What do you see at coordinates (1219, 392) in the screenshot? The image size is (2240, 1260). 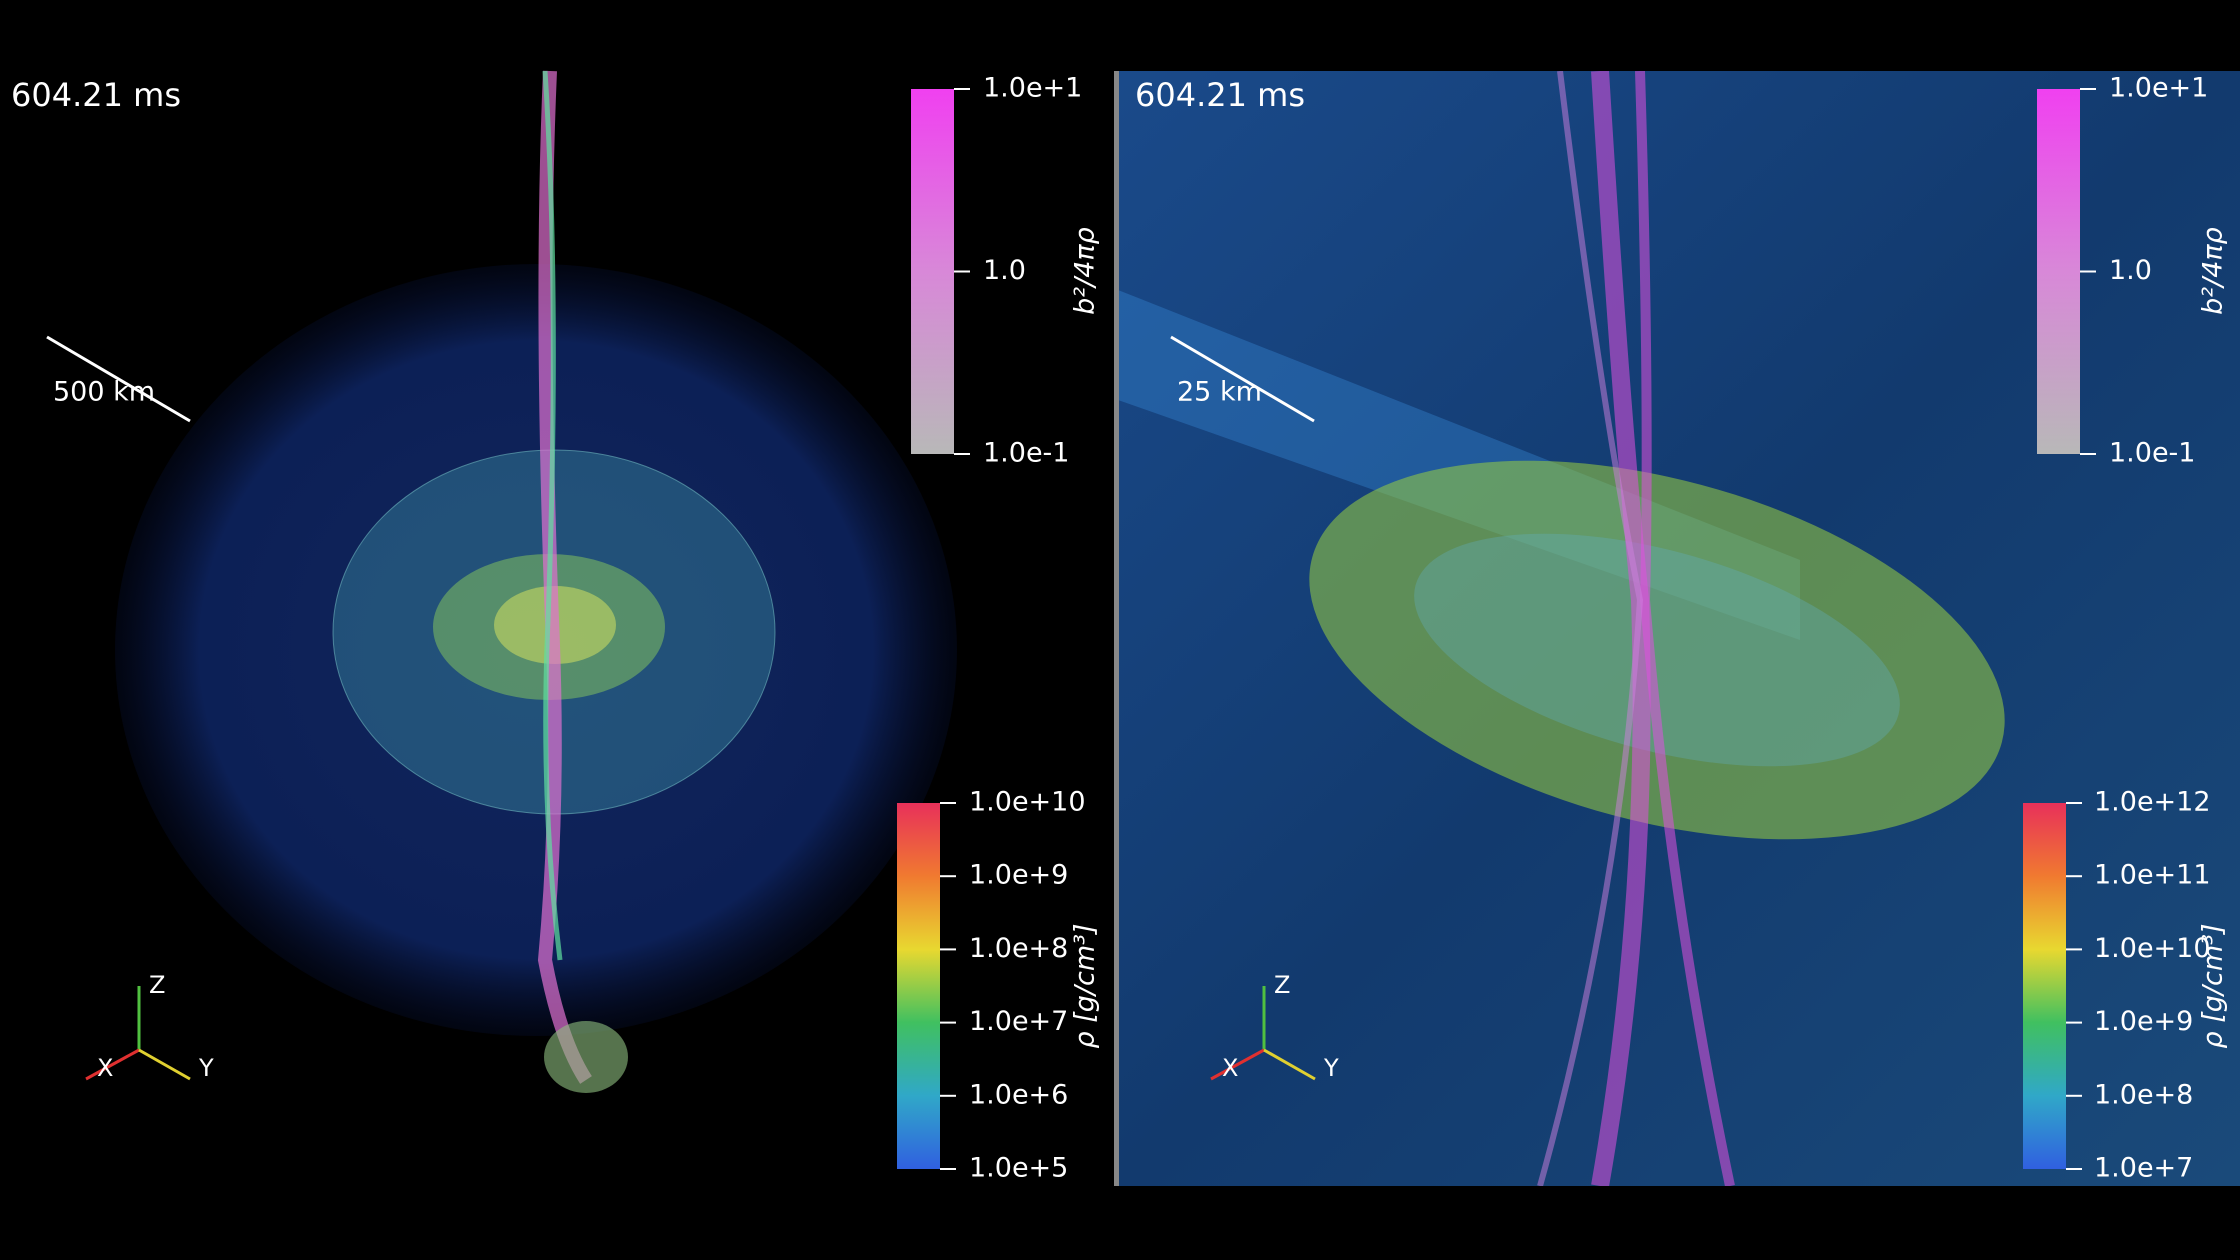 I see `scale-label: 25 km` at bounding box center [1219, 392].